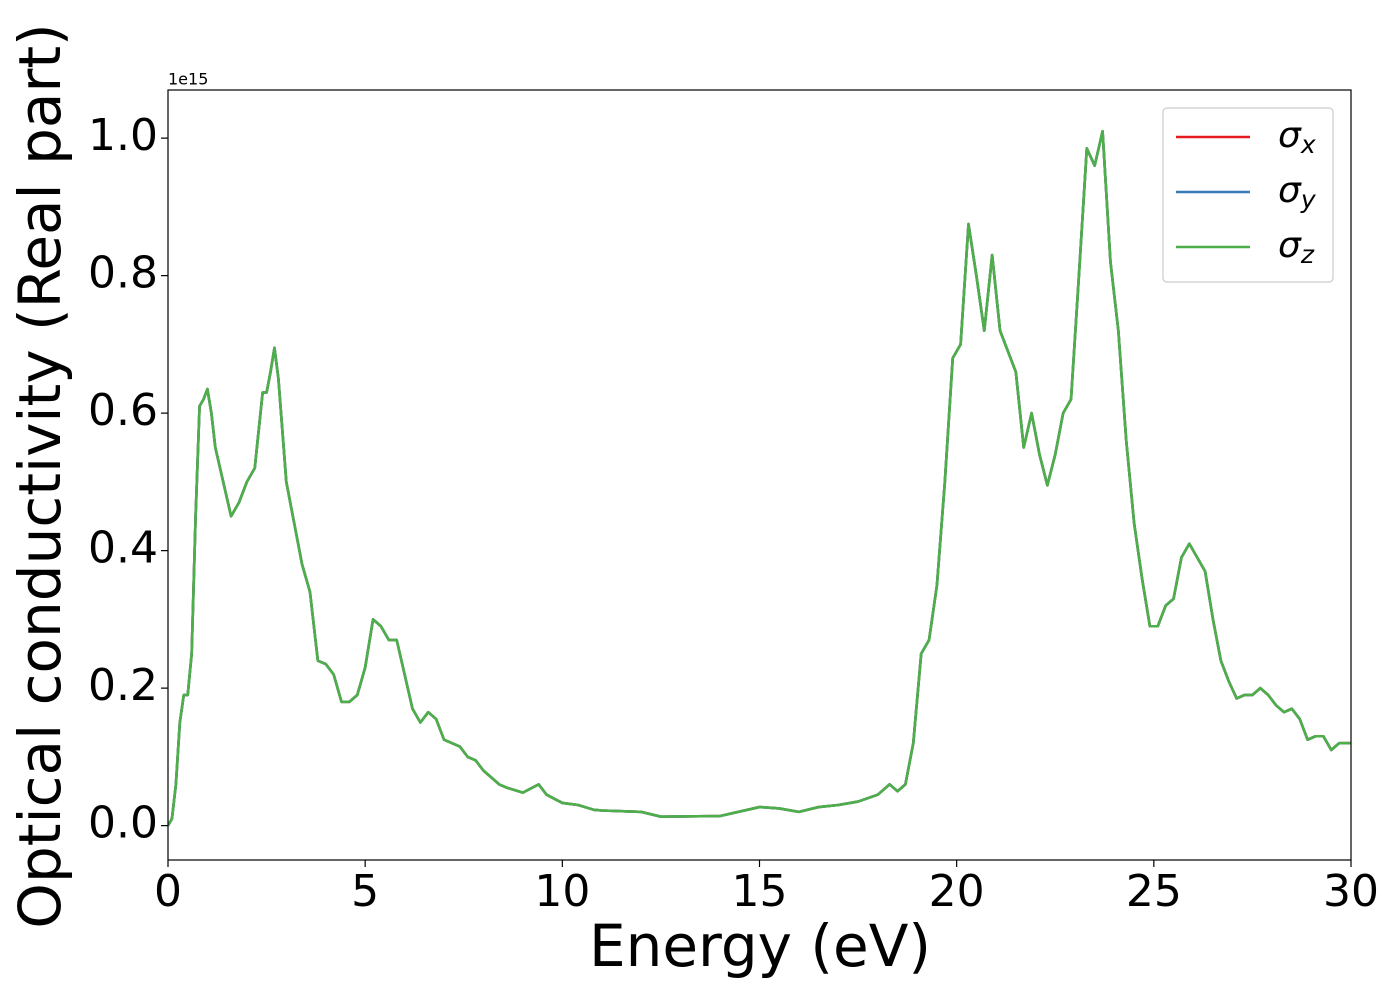 This screenshot has width=1400, height=1000. What do you see at coordinates (123, 548) in the screenshot?
I see `y-tick-label: 0.4` at bounding box center [123, 548].